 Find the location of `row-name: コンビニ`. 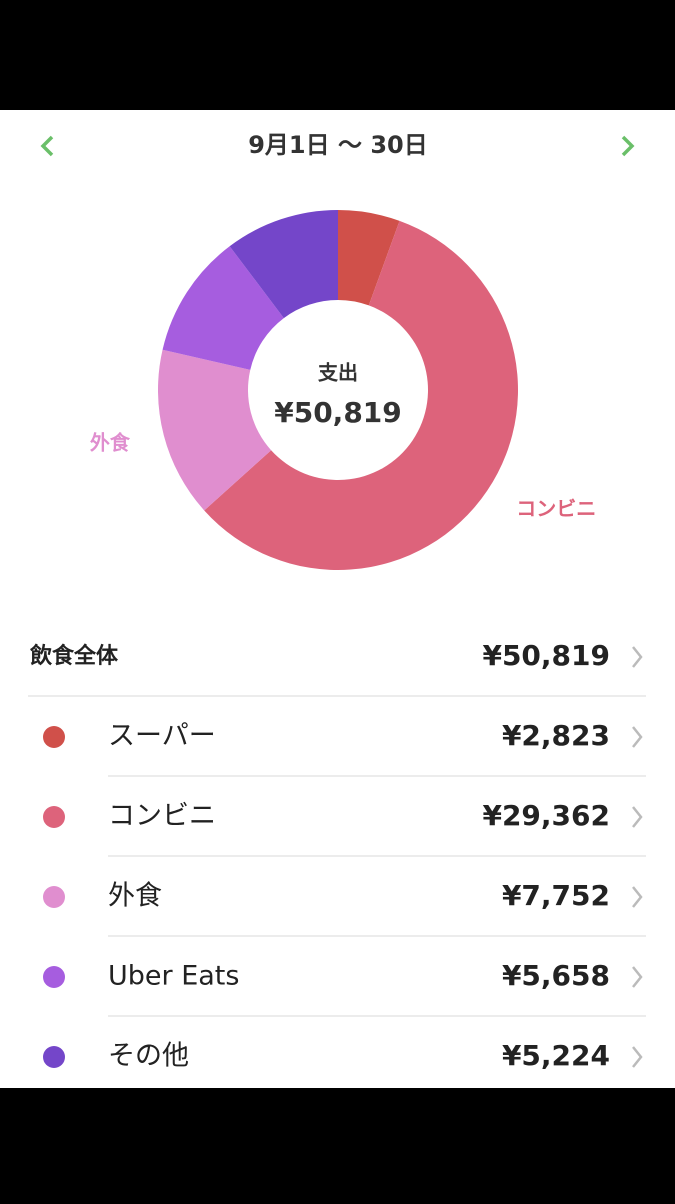

row-name: コンビニ is located at coordinates (162, 816).